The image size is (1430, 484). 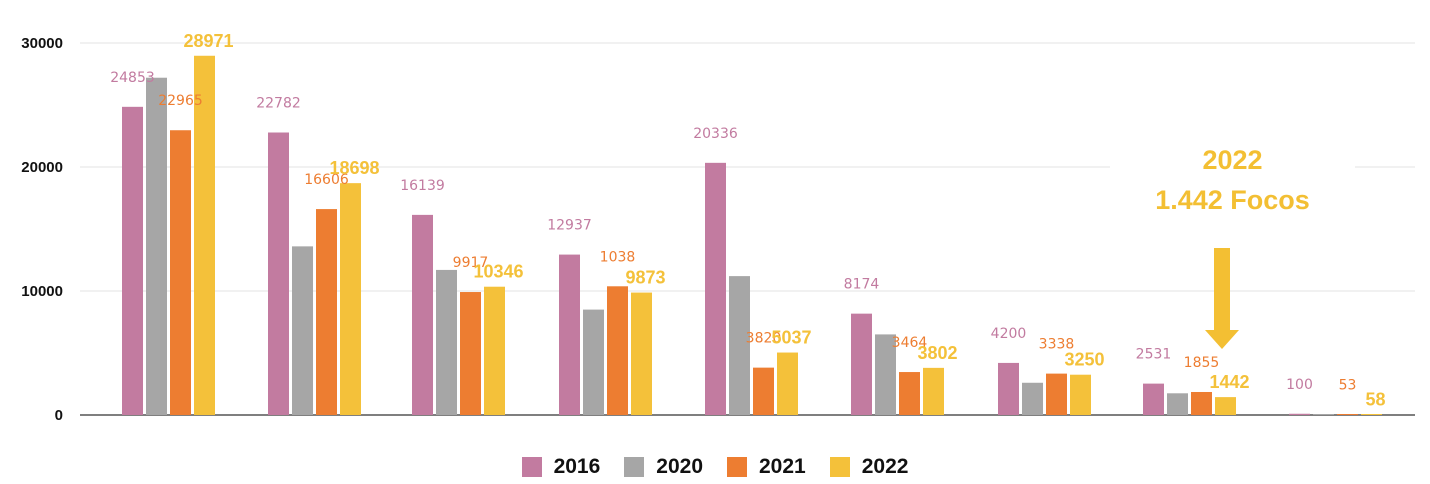 I want to click on data-label-2016-5: 20336, so click(x=715, y=134).